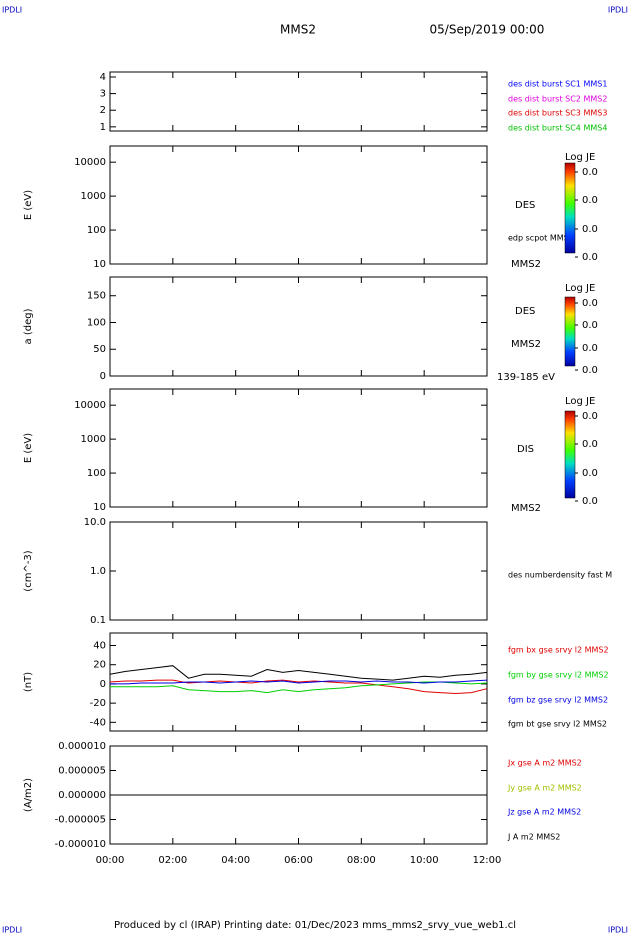 This screenshot has height=934, width=630. What do you see at coordinates (82, 746) in the screenshot?
I see `y-tick-label: 0.000010` at bounding box center [82, 746].